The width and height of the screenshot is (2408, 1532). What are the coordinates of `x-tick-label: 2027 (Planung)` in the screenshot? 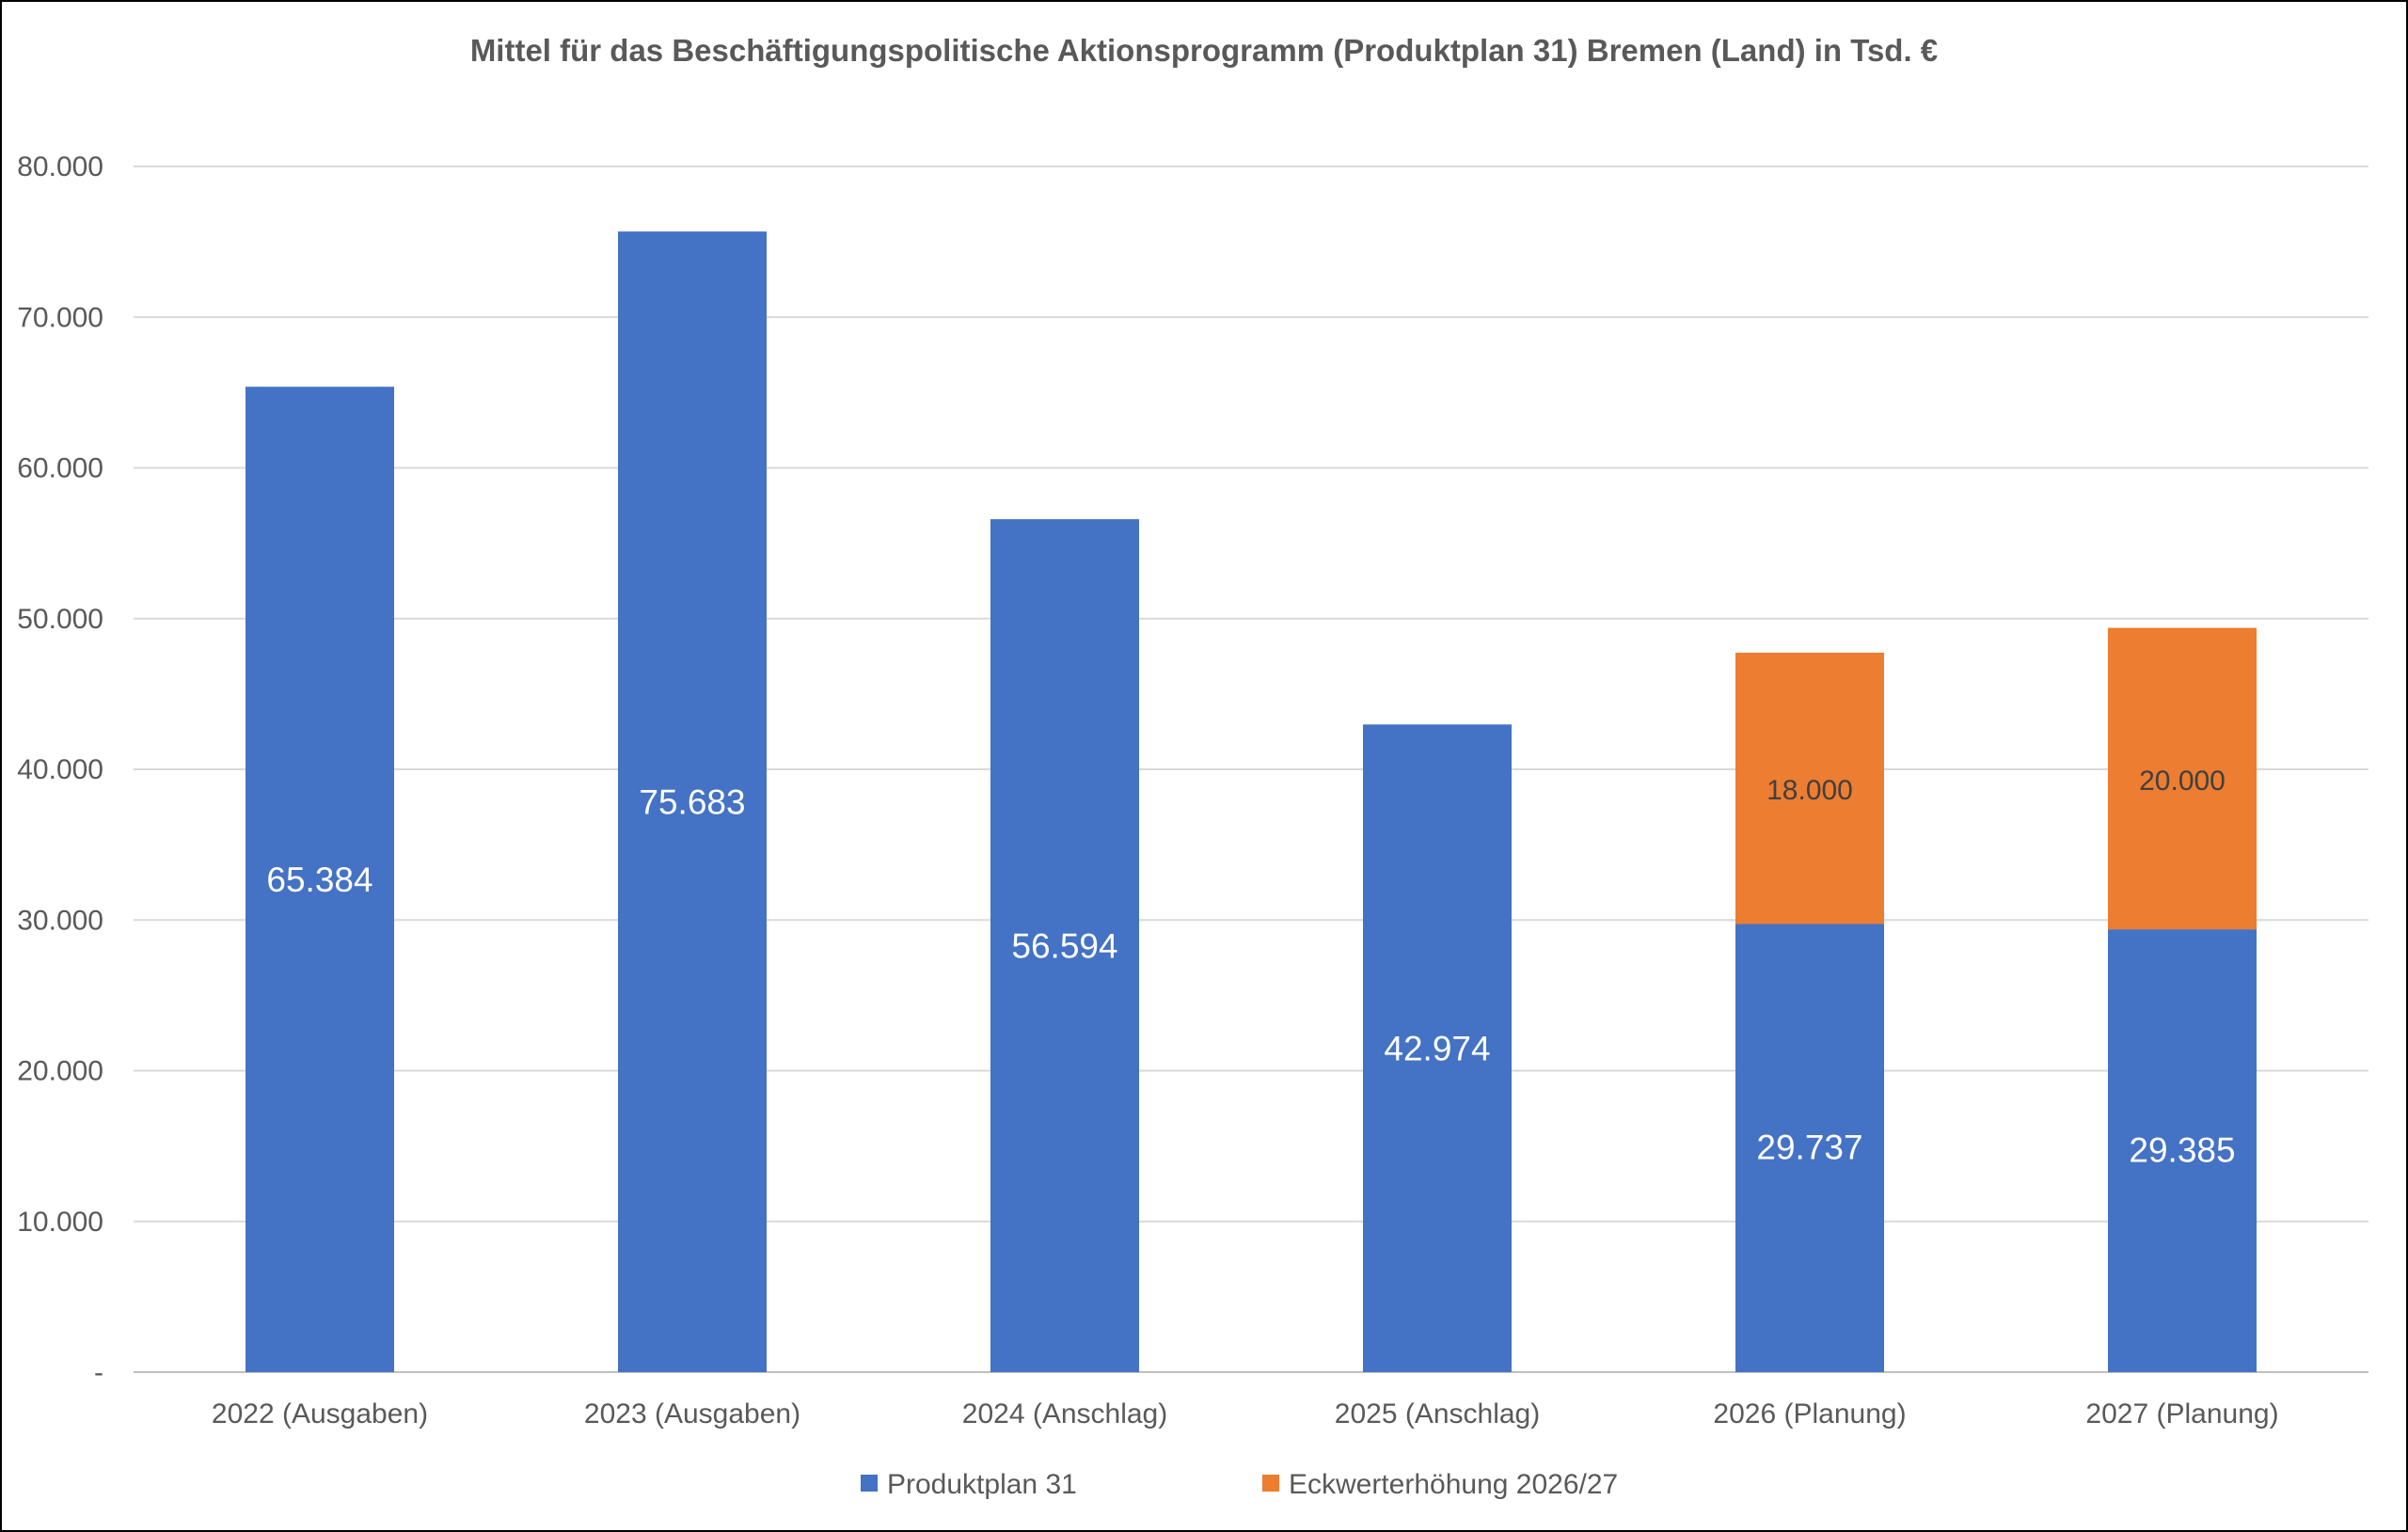 It's located at (2182, 1414).